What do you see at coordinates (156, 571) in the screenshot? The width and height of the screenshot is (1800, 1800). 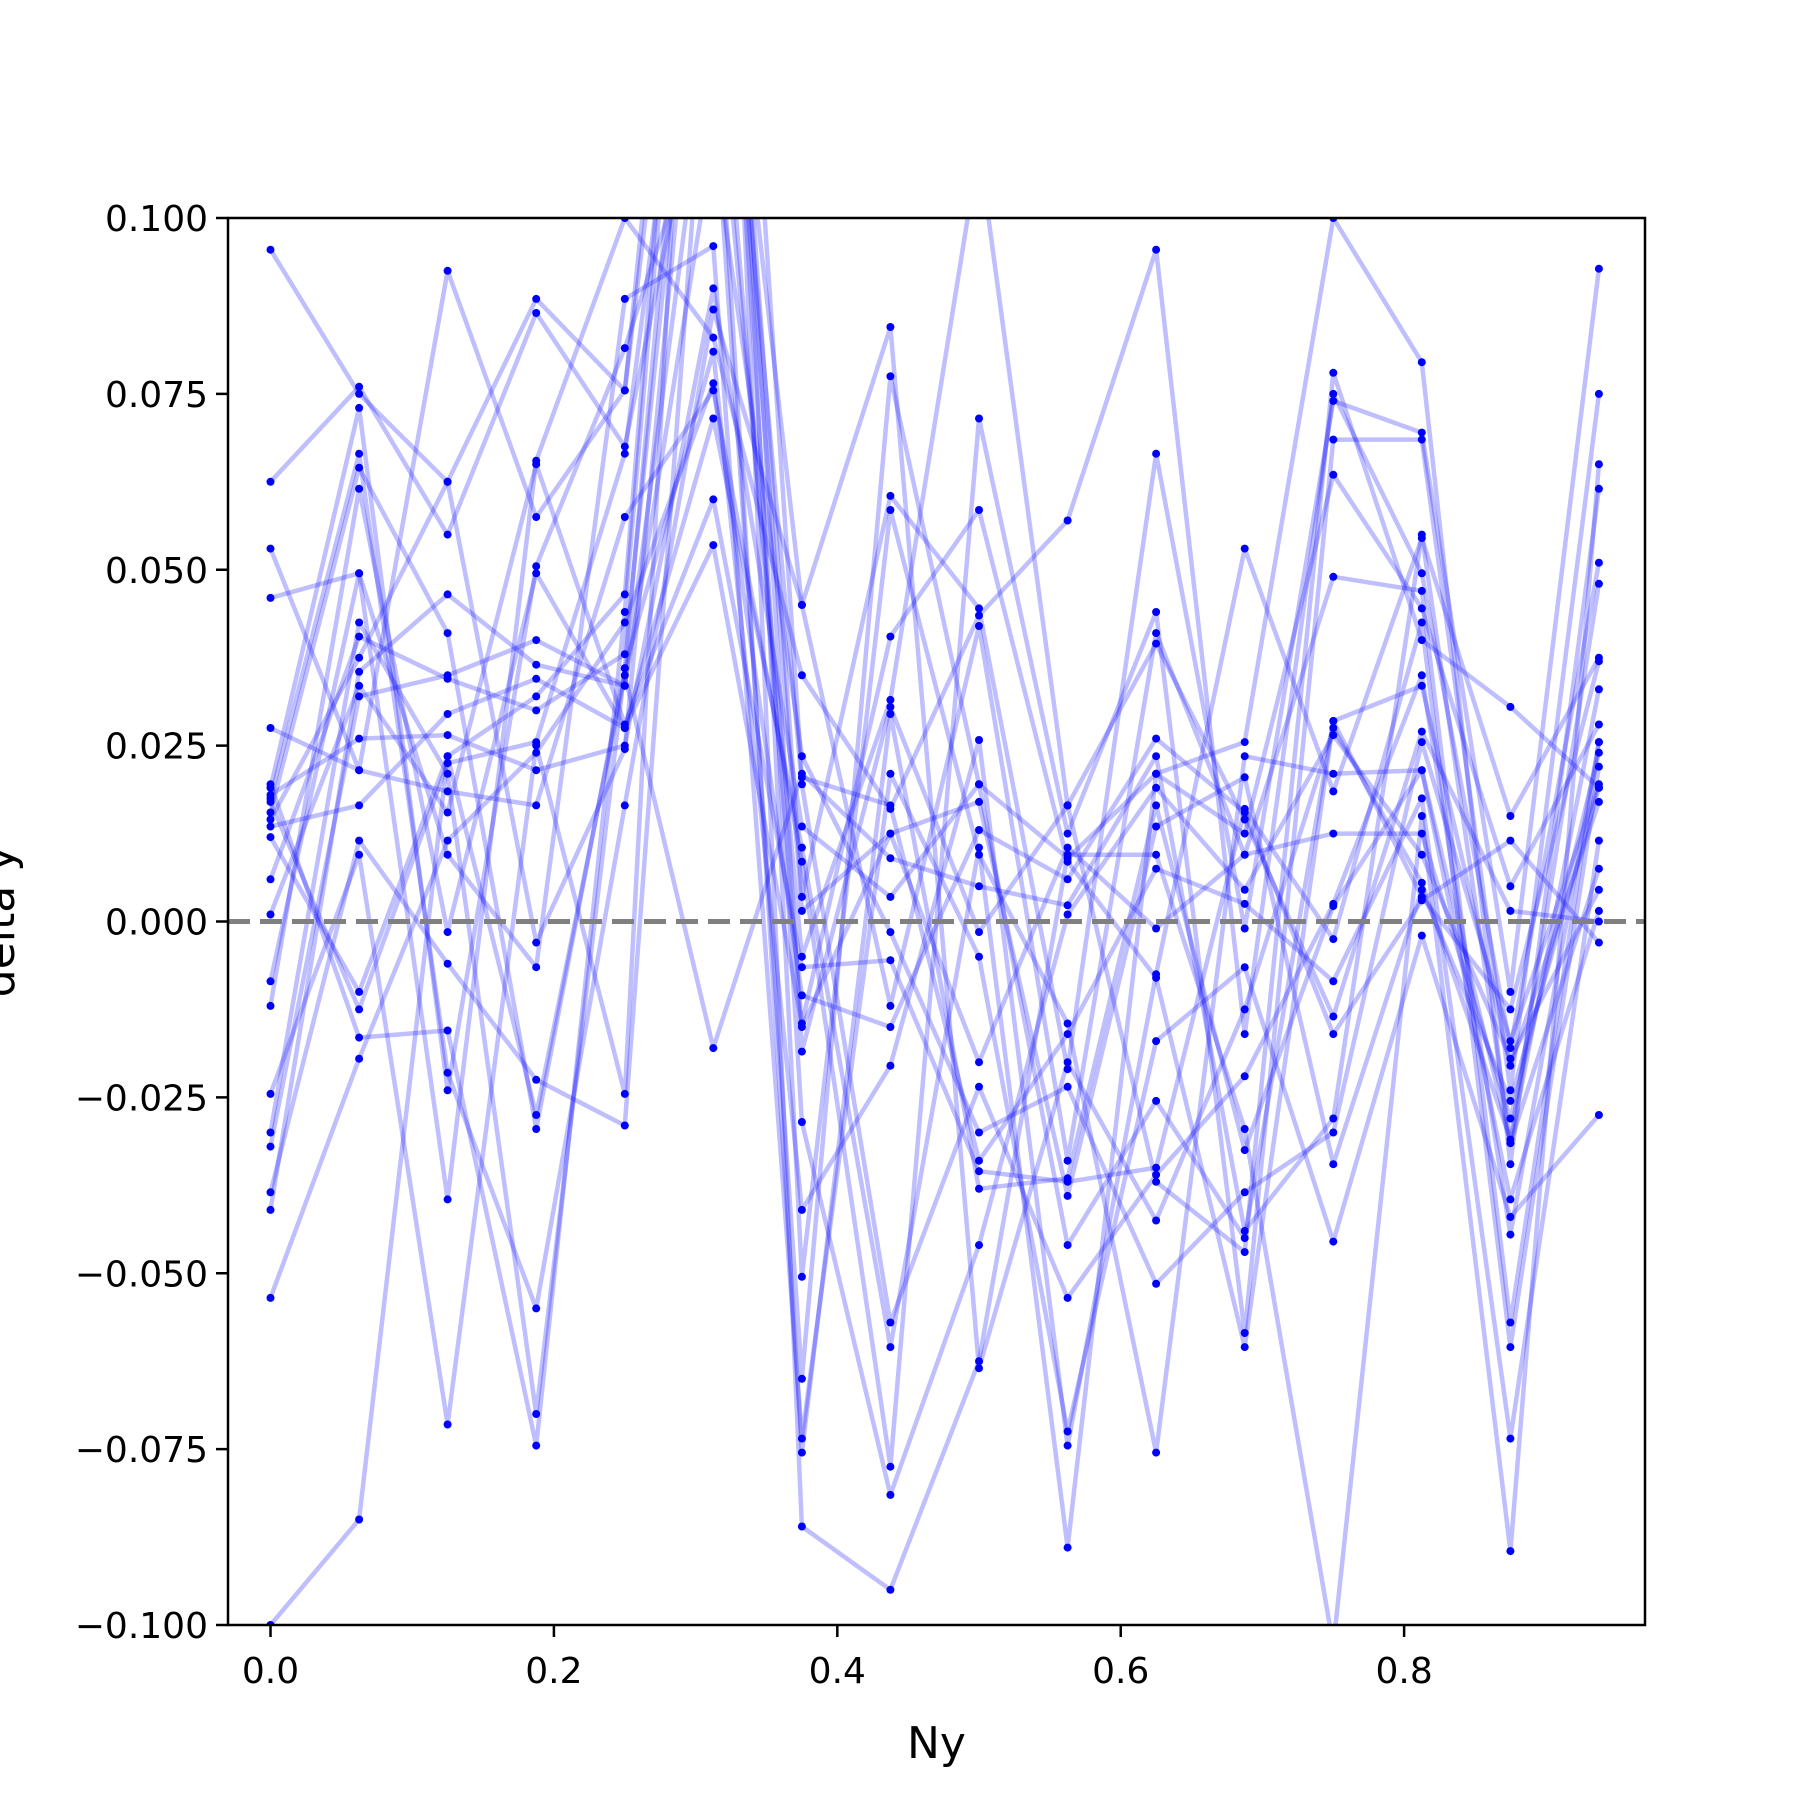 I see `y-tick-label: 0.050` at bounding box center [156, 571].